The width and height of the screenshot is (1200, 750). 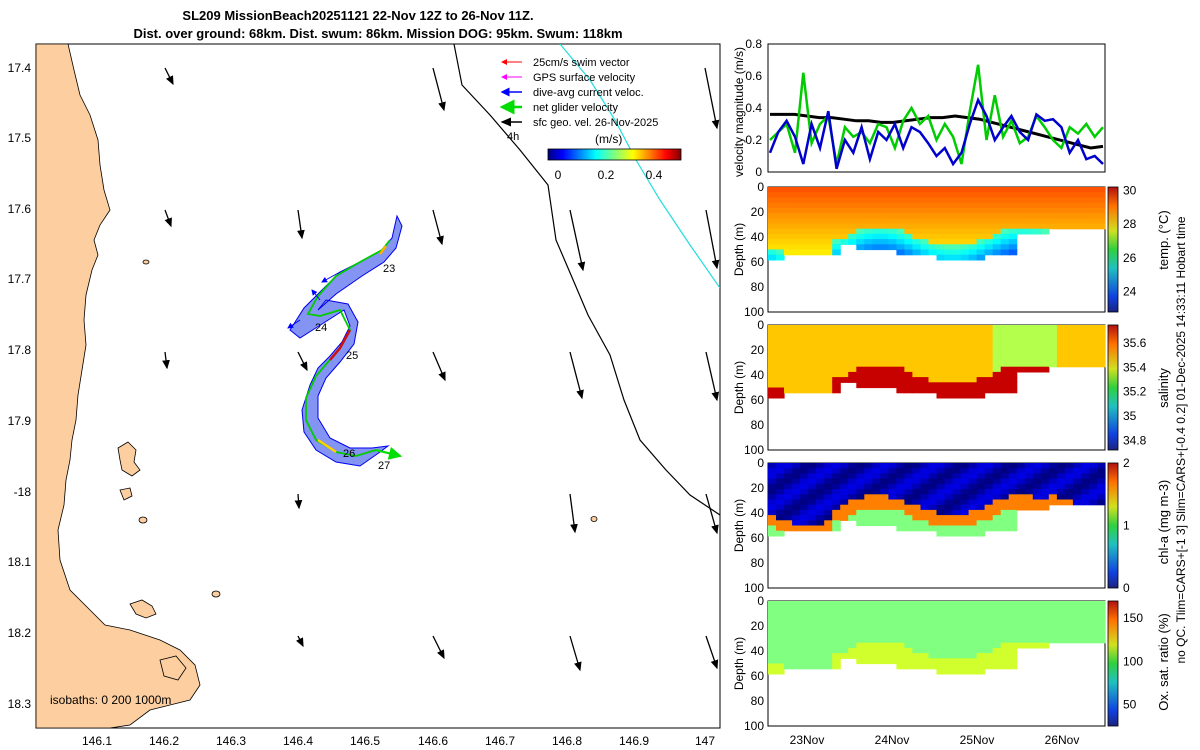 What do you see at coordinates (1135, 440) in the screenshot?
I see `colorbar-tick: 34.8` at bounding box center [1135, 440].